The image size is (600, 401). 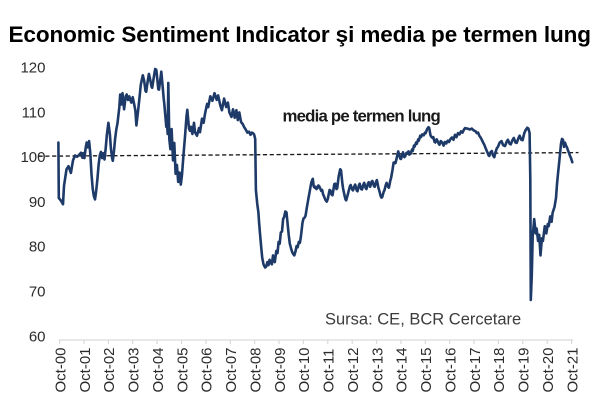 What do you see at coordinates (423, 320) in the screenshot?
I see `svg-text: Sursa: CE, BCR Cercetare` at bounding box center [423, 320].